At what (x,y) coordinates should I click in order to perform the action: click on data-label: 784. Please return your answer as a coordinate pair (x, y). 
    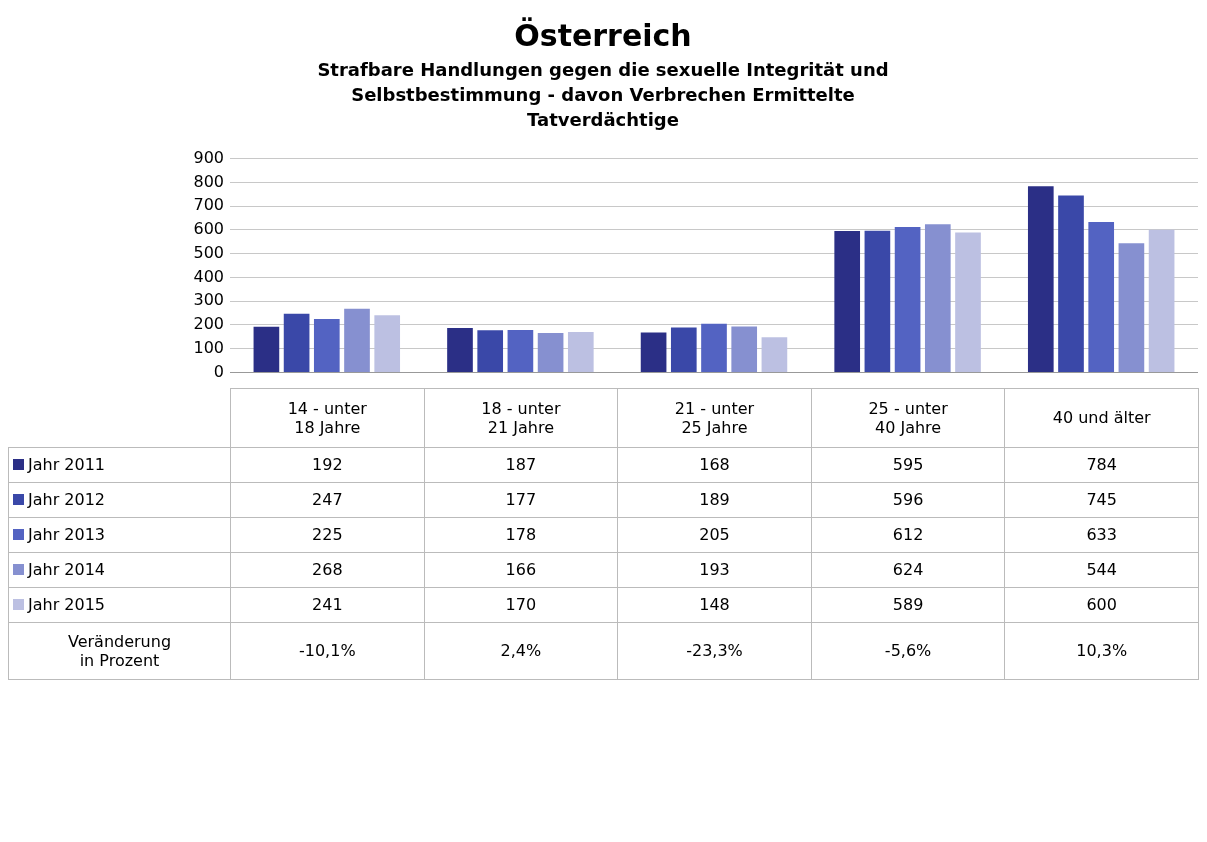
    Looking at the image, I should click on (1101, 465).